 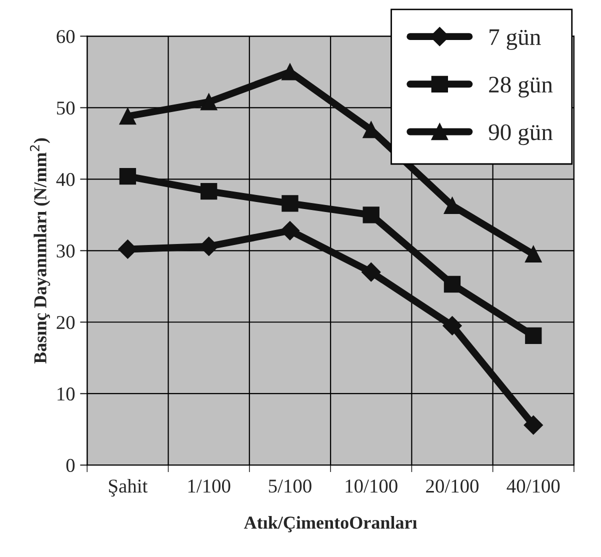 I want to click on y-tick-label: 0, so click(x=70, y=465).